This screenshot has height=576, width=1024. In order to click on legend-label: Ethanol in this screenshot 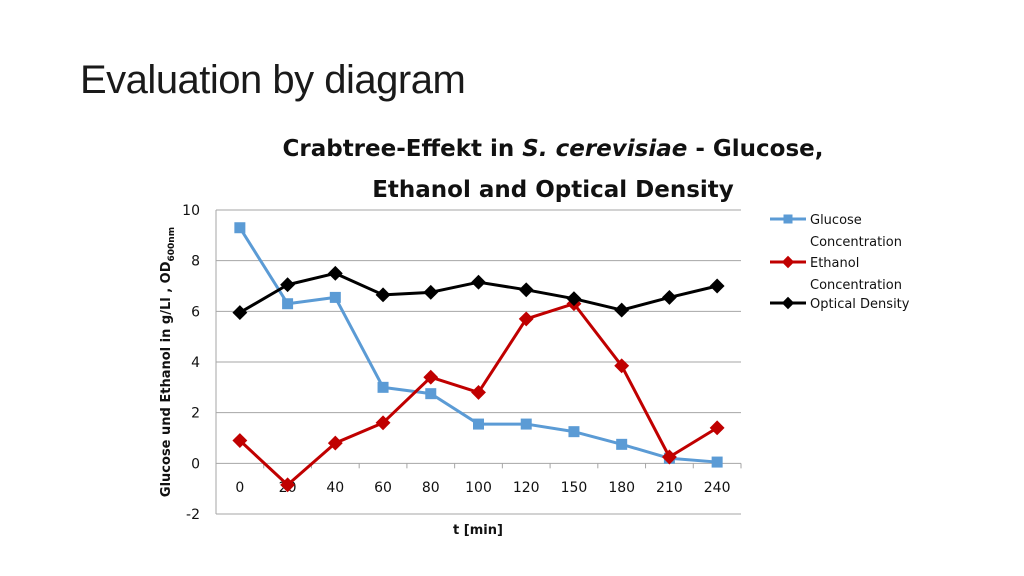, I will do `click(834, 263)`.